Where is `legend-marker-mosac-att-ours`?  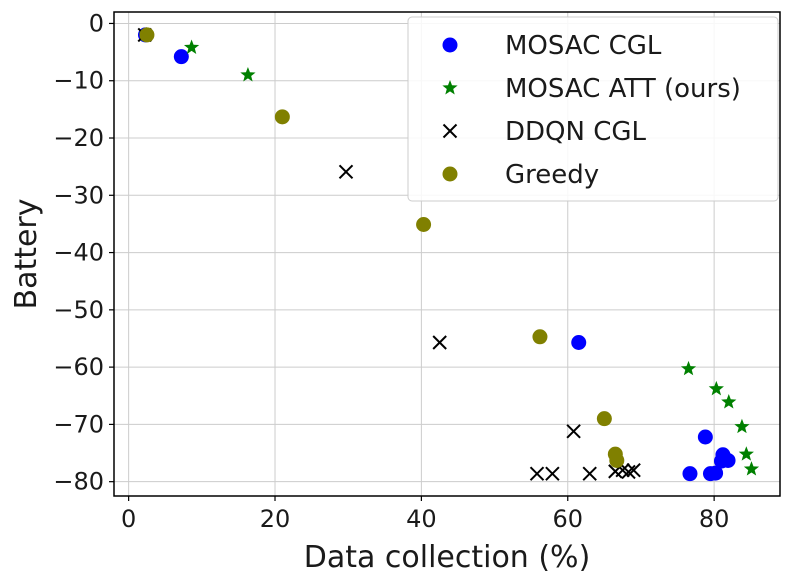 legend-marker-mosac-att-ours is located at coordinates (450, 87).